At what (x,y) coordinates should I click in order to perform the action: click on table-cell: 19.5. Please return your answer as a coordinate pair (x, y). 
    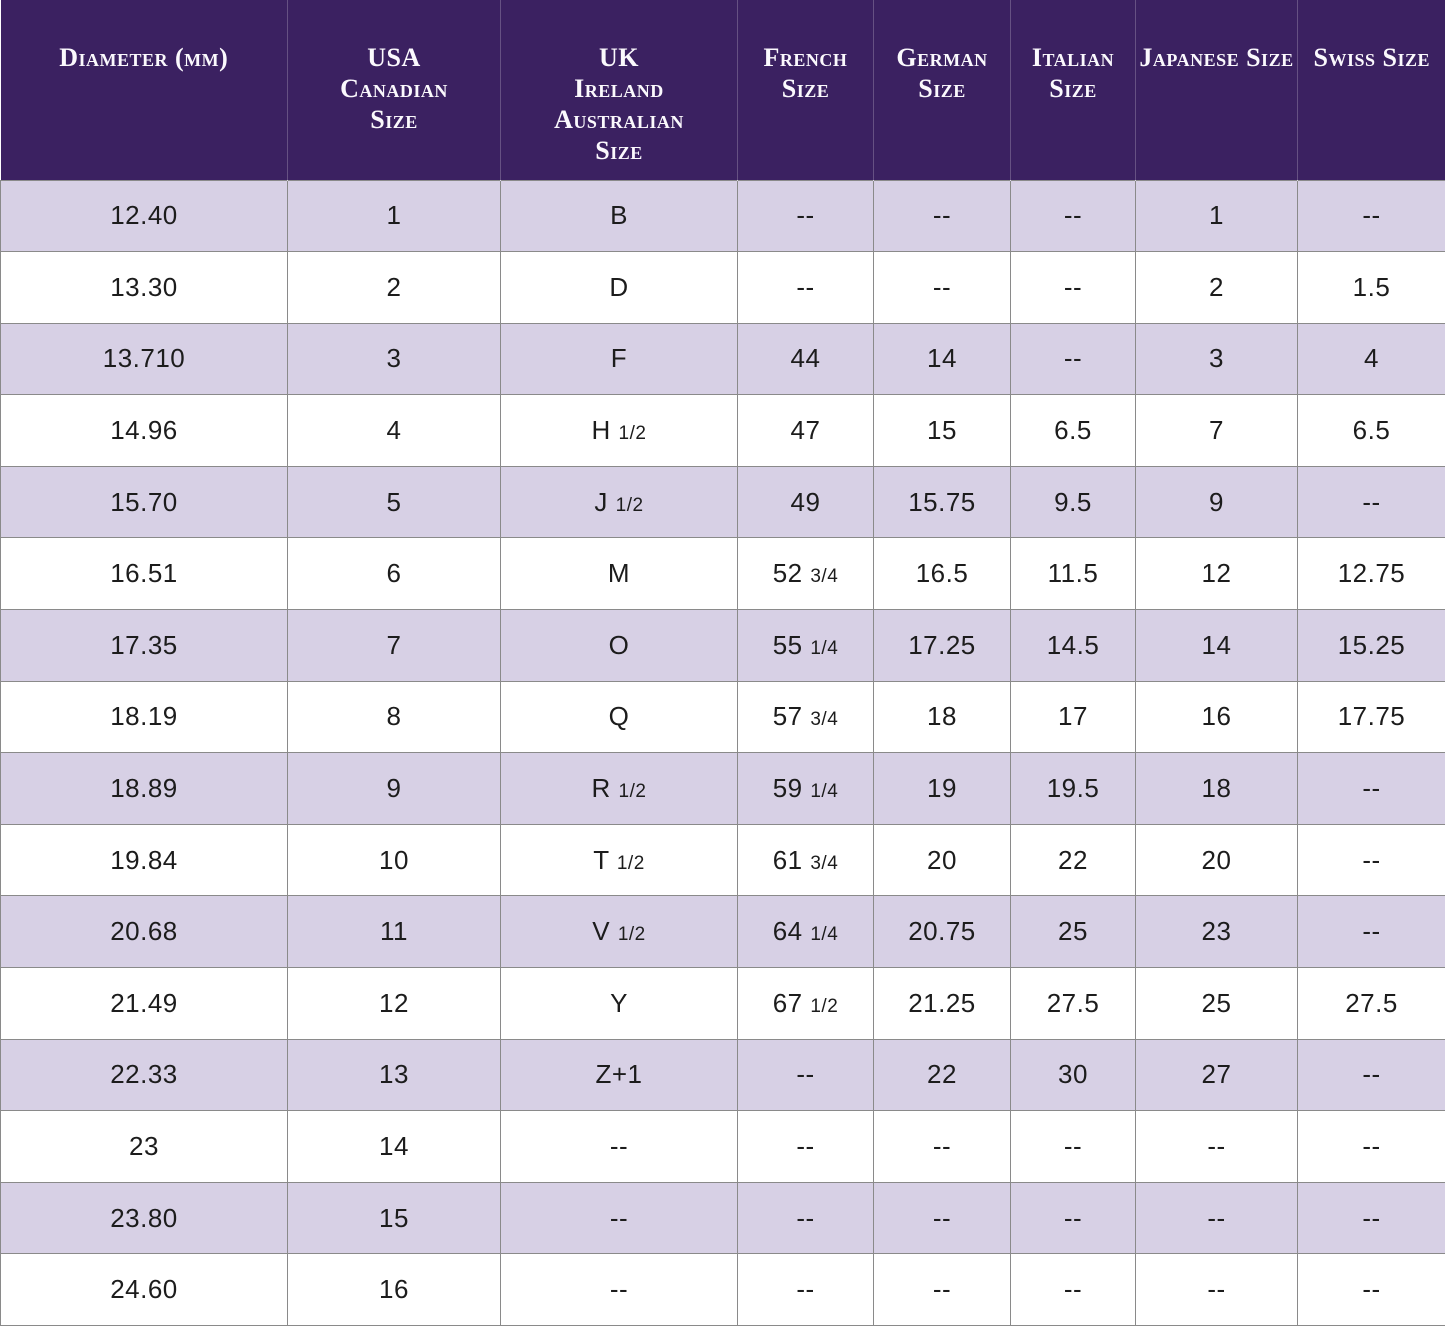
    Looking at the image, I should click on (1073, 788).